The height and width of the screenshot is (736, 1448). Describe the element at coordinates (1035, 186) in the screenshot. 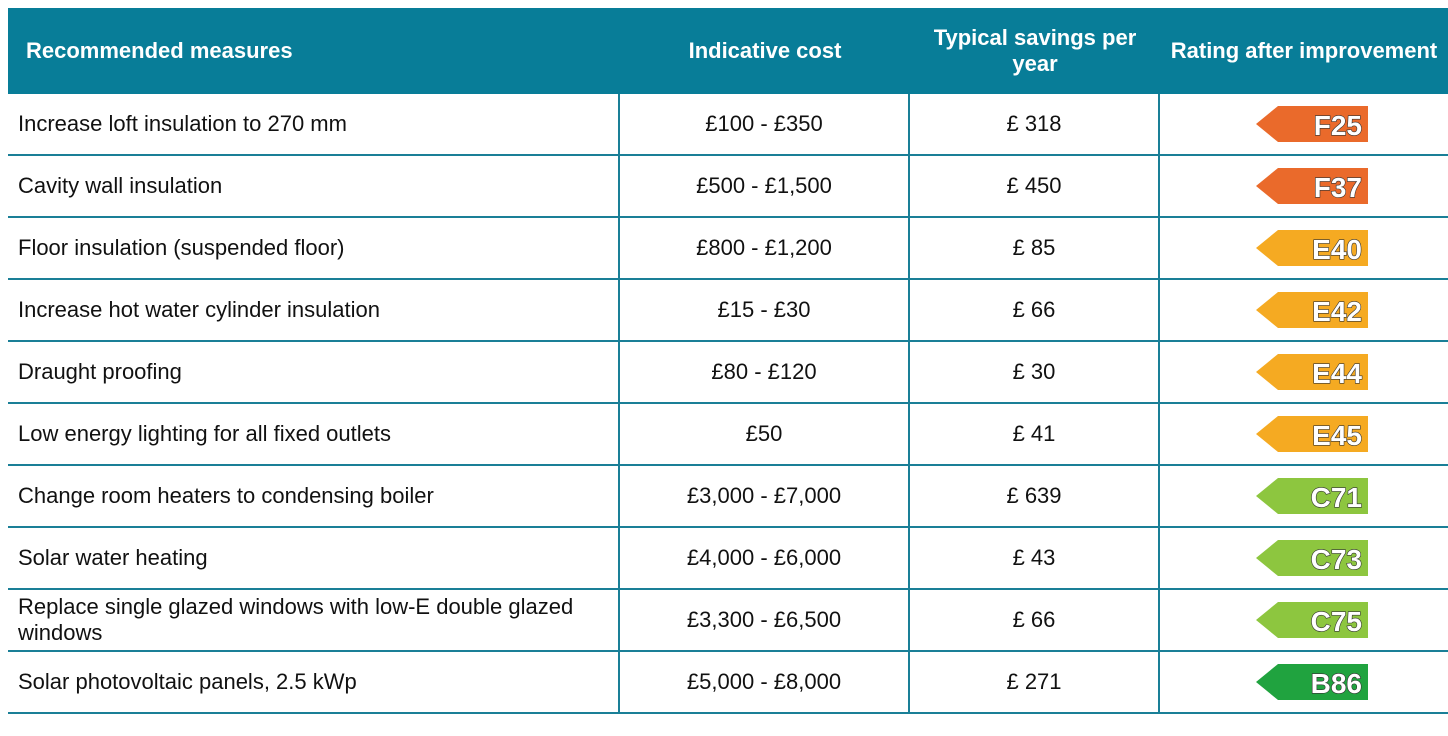

I see `table-cell: £ 450` at that location.